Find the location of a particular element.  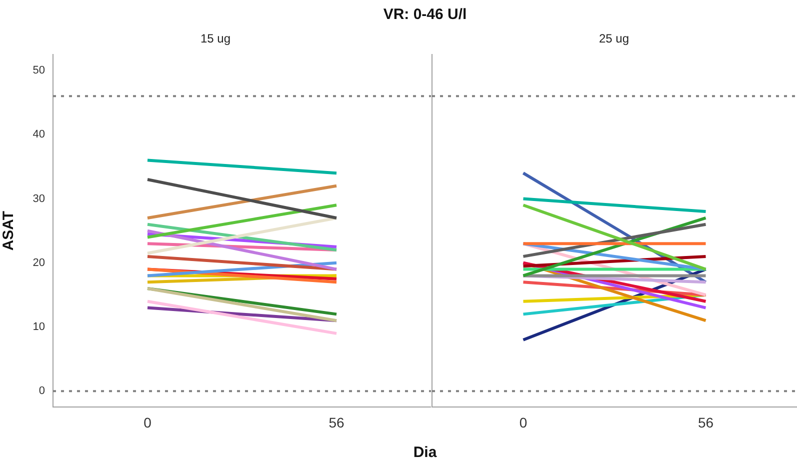

y-tick-label: 0 is located at coordinates (41, 391).